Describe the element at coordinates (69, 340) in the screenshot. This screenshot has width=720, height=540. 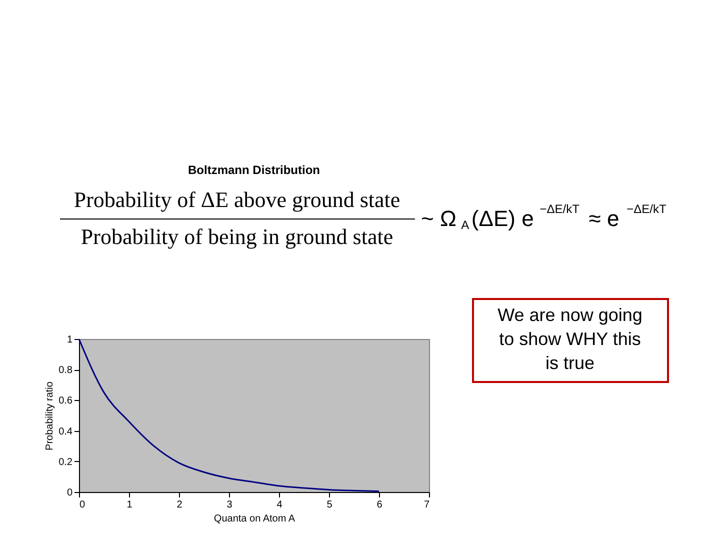
I see `y-tick-label: 1` at that location.